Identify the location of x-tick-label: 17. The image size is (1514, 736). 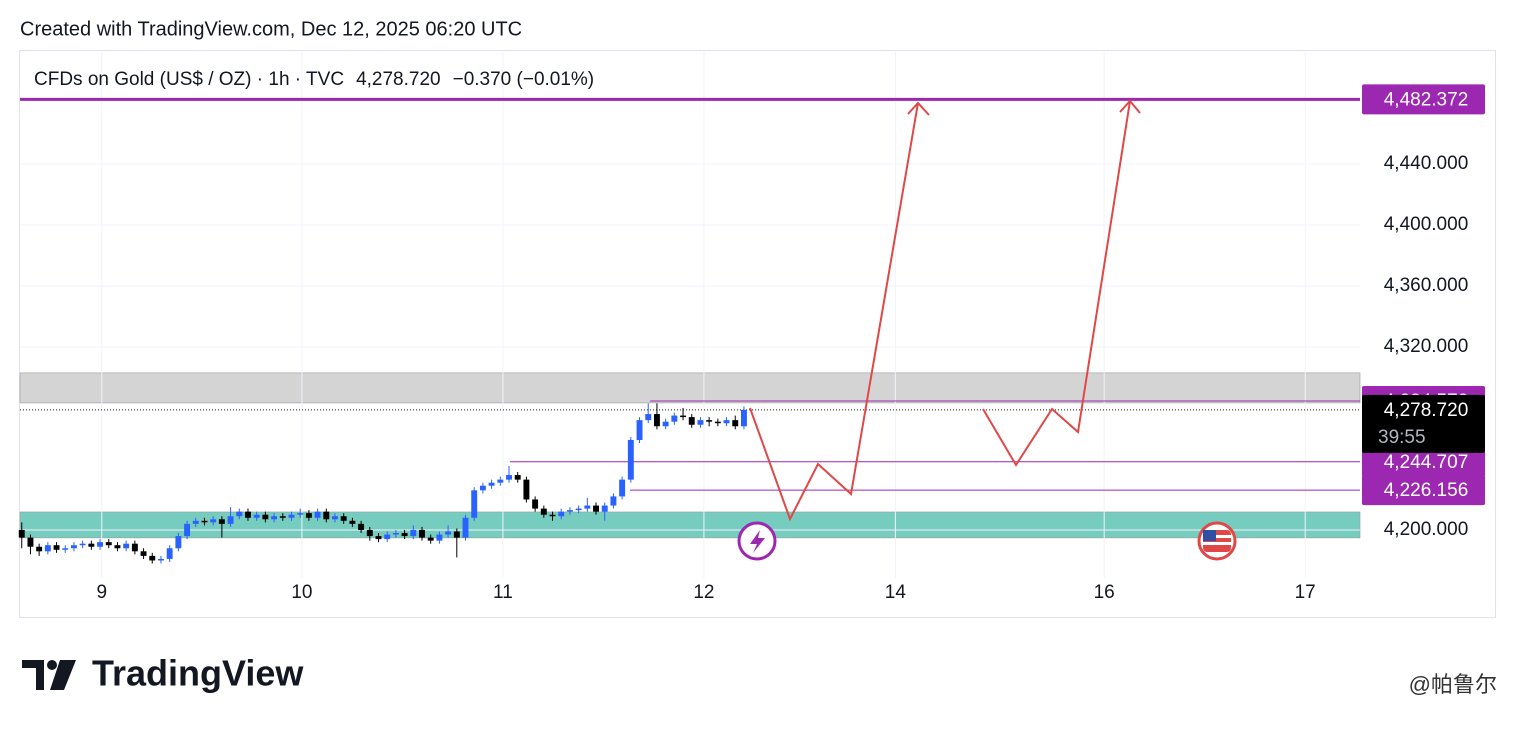
(1305, 592).